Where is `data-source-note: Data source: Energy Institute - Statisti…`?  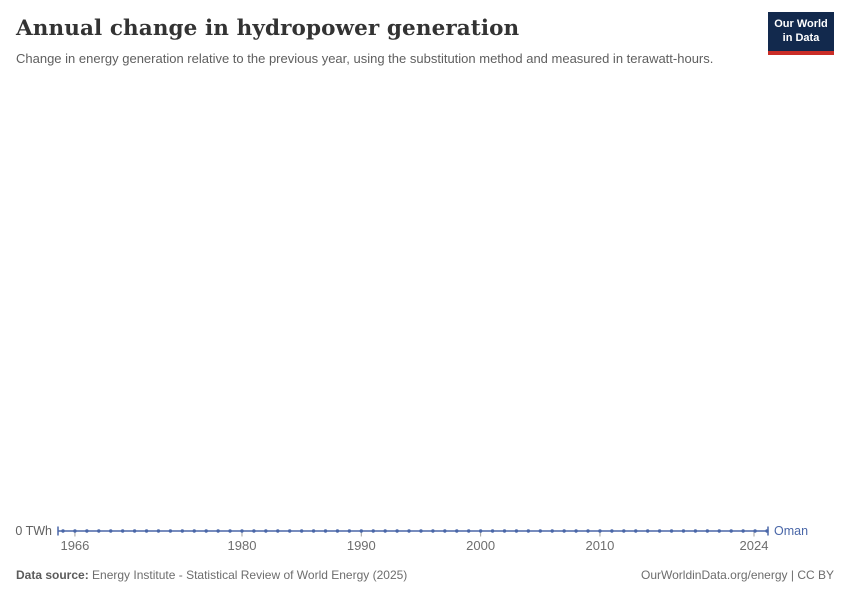
data-source-note: Data source: Energy Institute - Statisti… is located at coordinates (211, 575).